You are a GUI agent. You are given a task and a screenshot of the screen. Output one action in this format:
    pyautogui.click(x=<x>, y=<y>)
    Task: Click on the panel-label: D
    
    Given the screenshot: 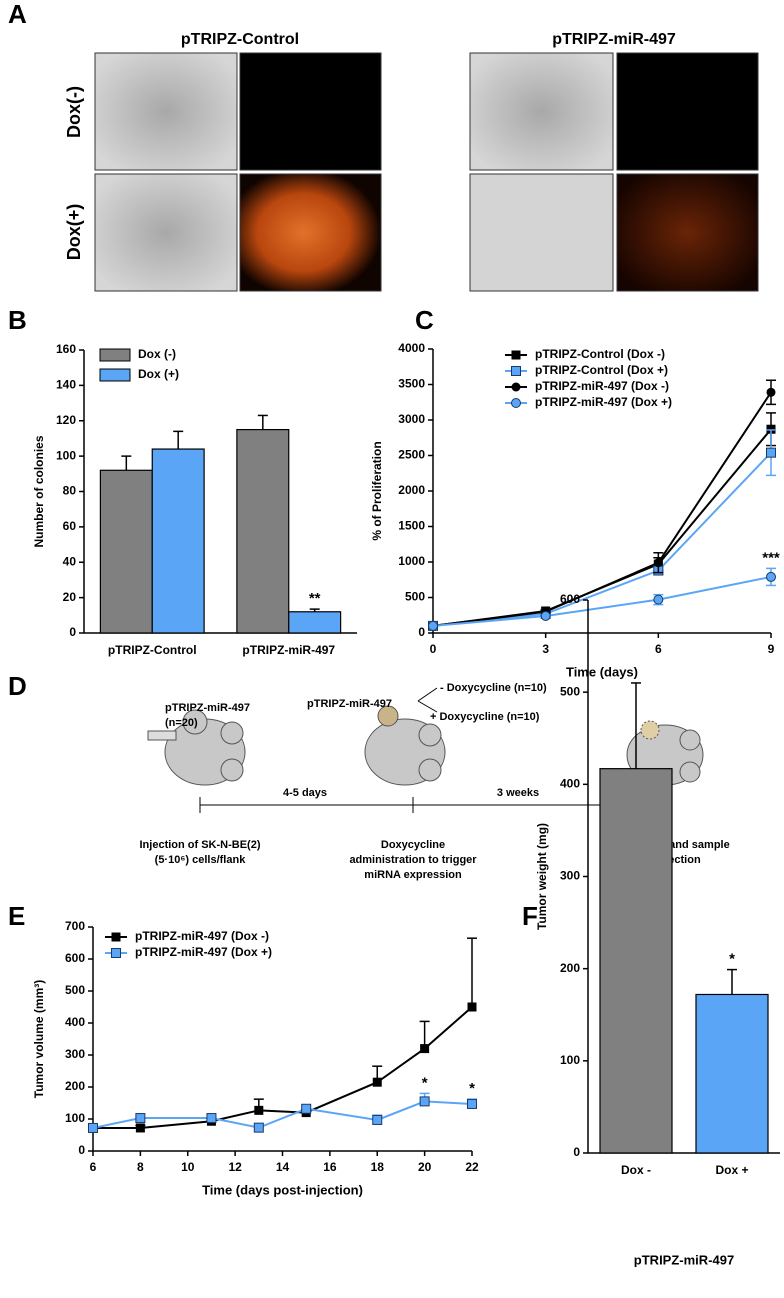 What is the action you would take?
    pyautogui.click(x=17, y=686)
    